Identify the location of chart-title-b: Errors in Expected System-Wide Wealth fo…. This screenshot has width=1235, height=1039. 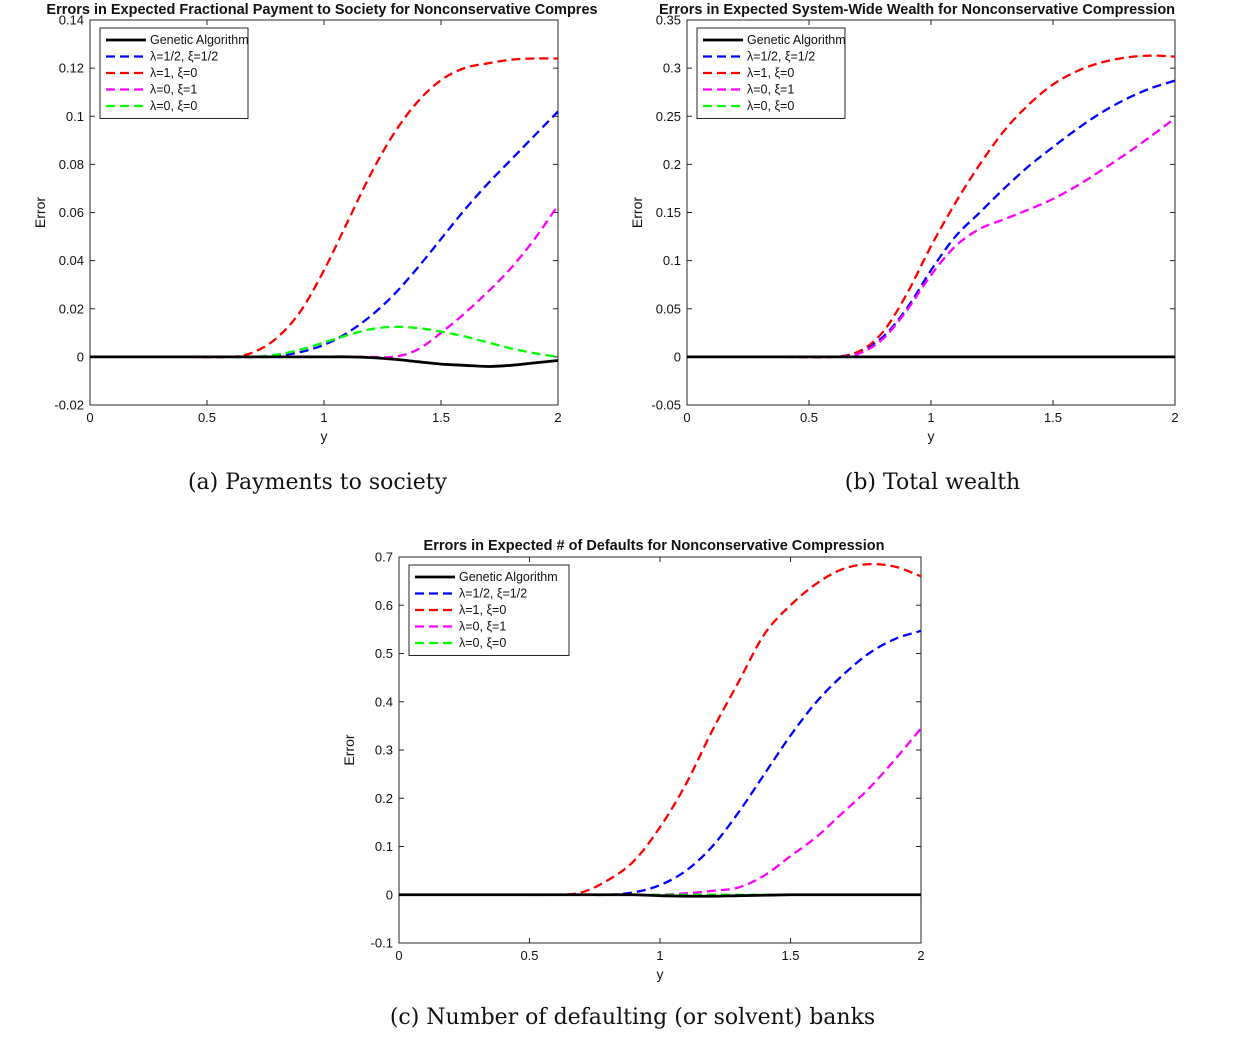
(917, 10).